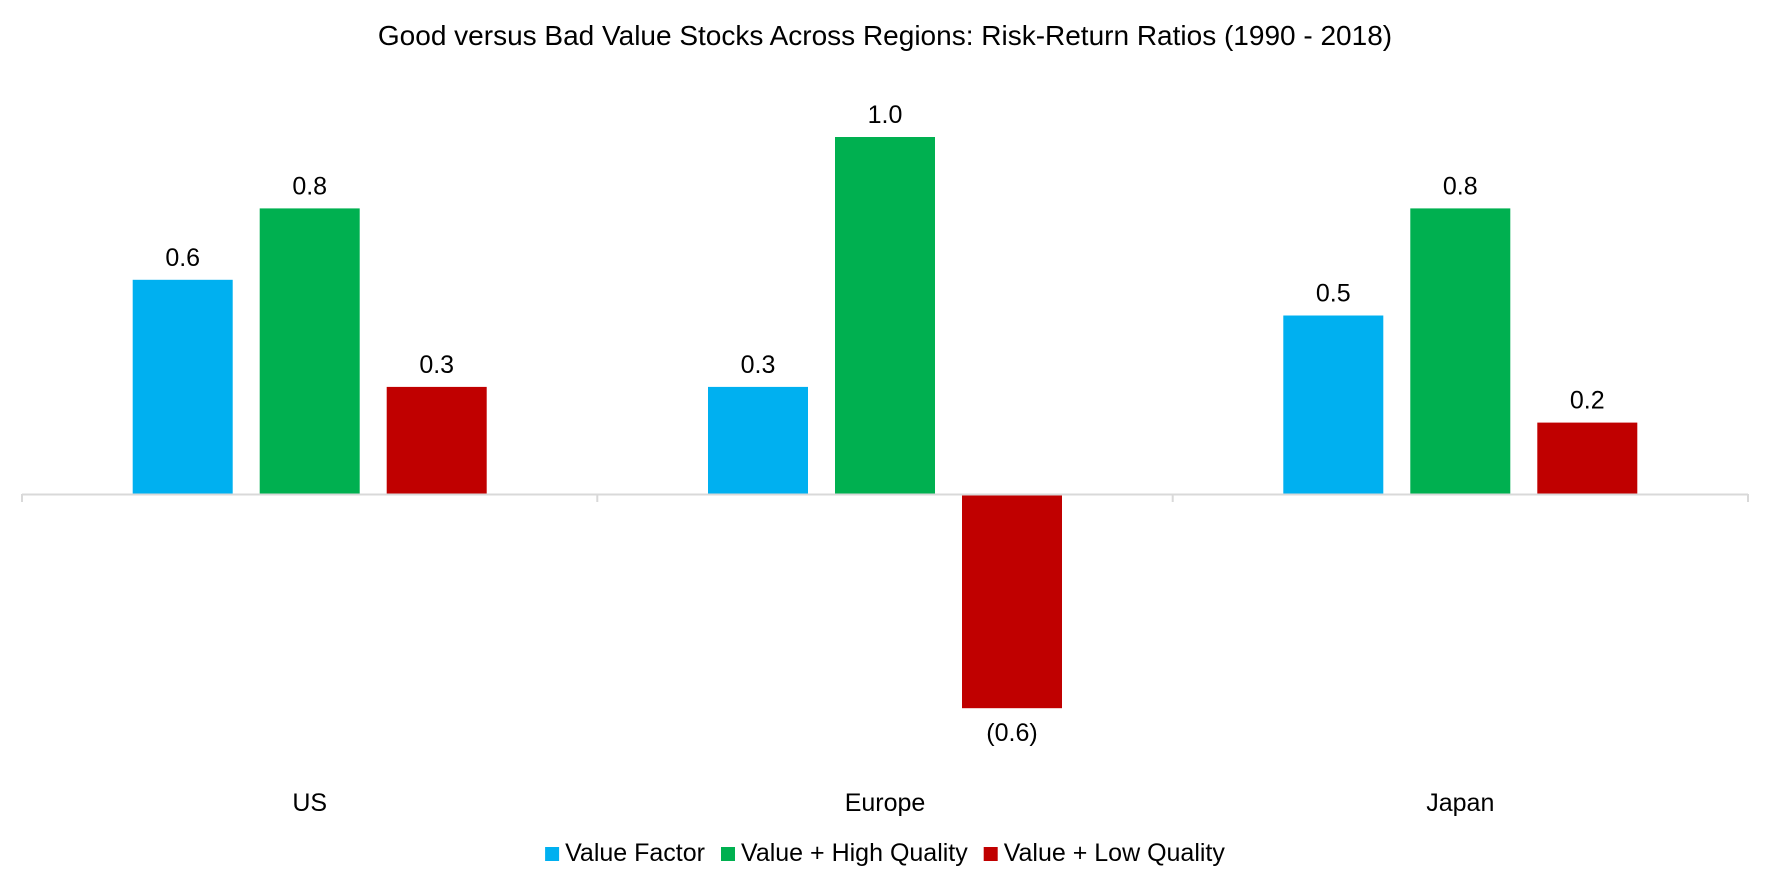 The image size is (1771, 886). I want to click on category-label-us: US, so click(309, 803).